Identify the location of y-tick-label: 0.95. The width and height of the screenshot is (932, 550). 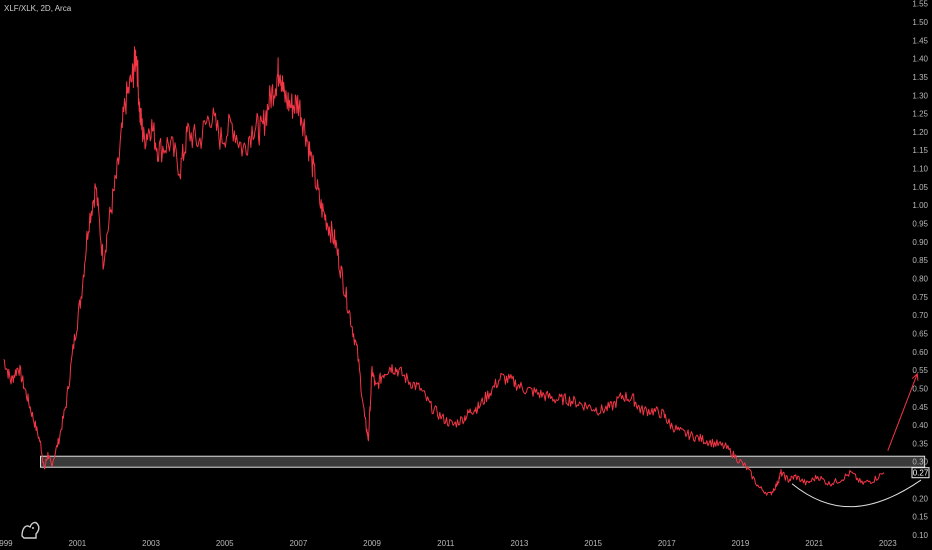
(920, 224).